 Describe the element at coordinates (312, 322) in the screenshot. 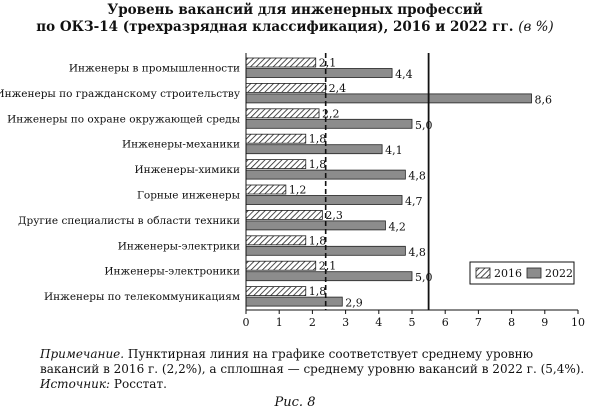

I see `x-tick-label: 2` at that location.